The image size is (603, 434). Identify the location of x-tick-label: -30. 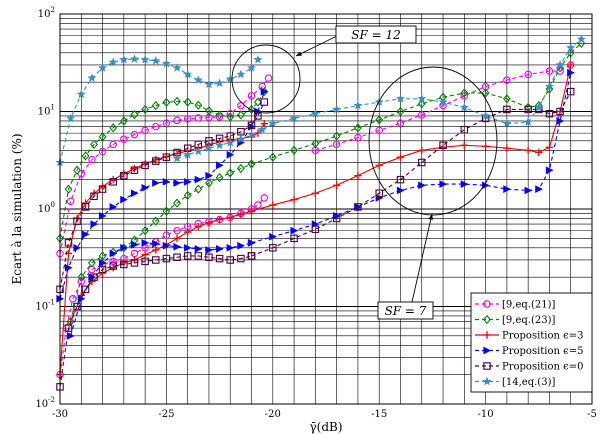
(60, 414).